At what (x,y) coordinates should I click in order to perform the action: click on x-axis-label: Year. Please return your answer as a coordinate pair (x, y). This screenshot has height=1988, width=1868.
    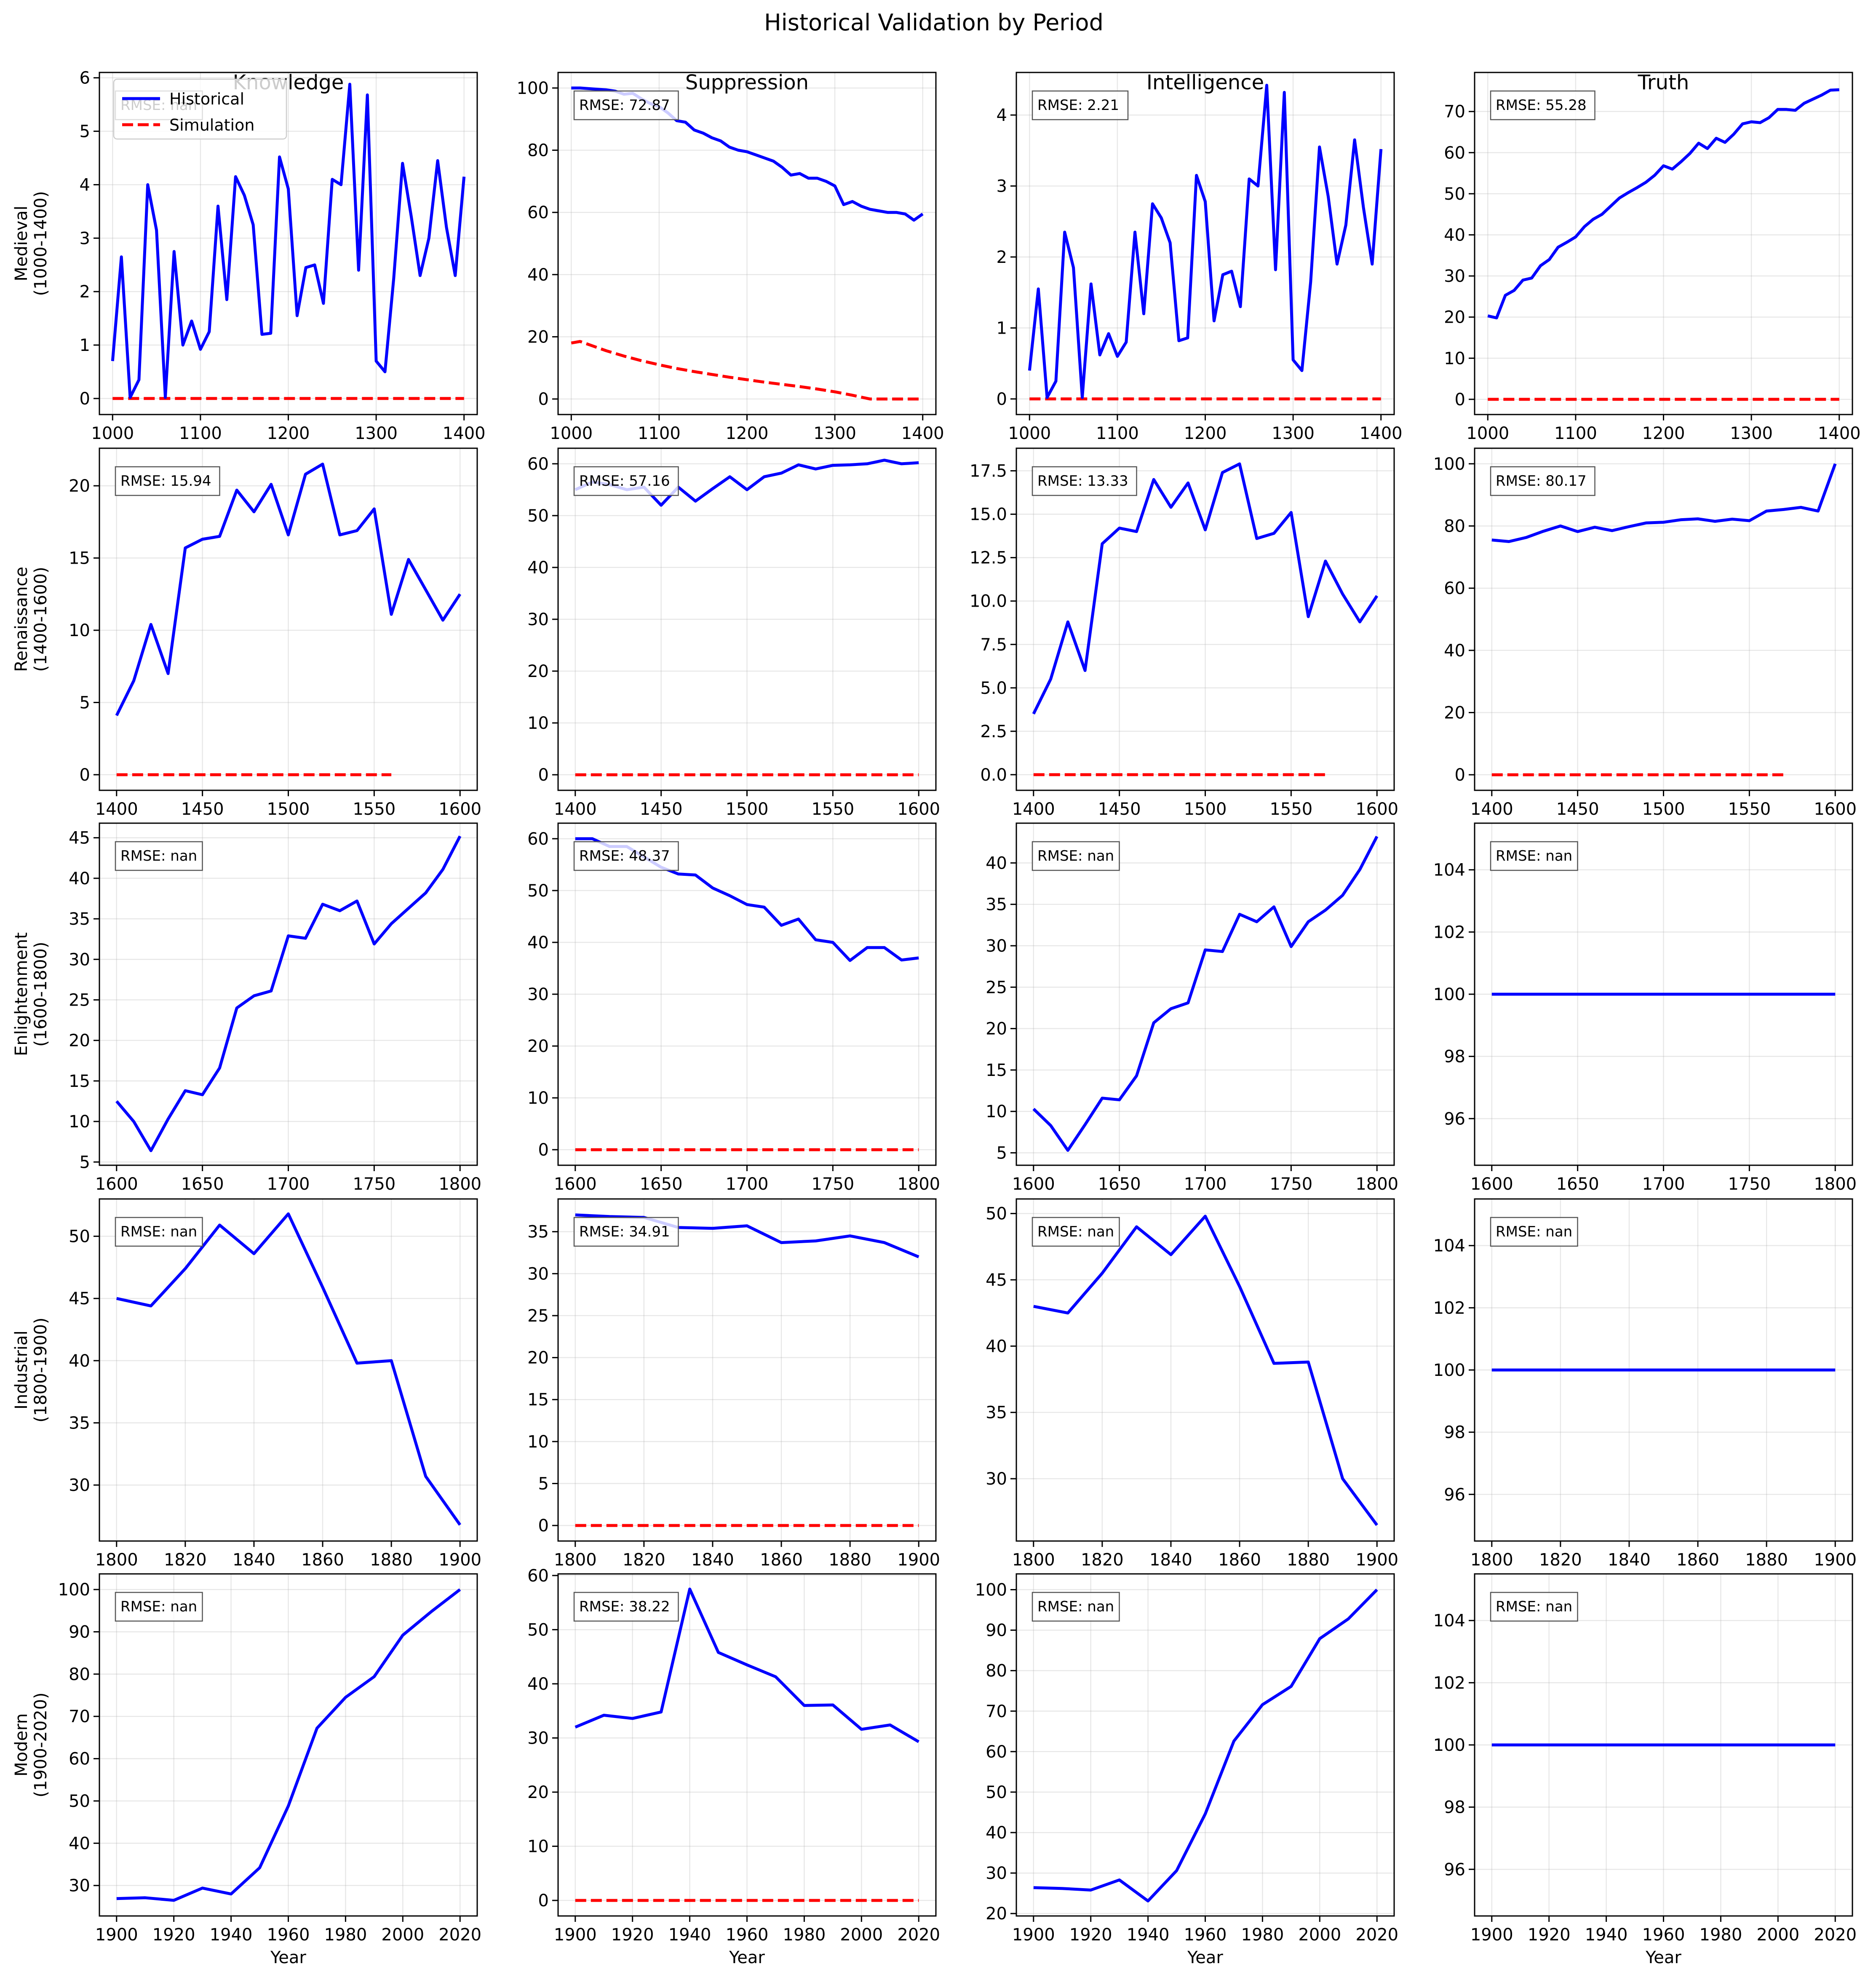
    Looking at the image, I should click on (1205, 1957).